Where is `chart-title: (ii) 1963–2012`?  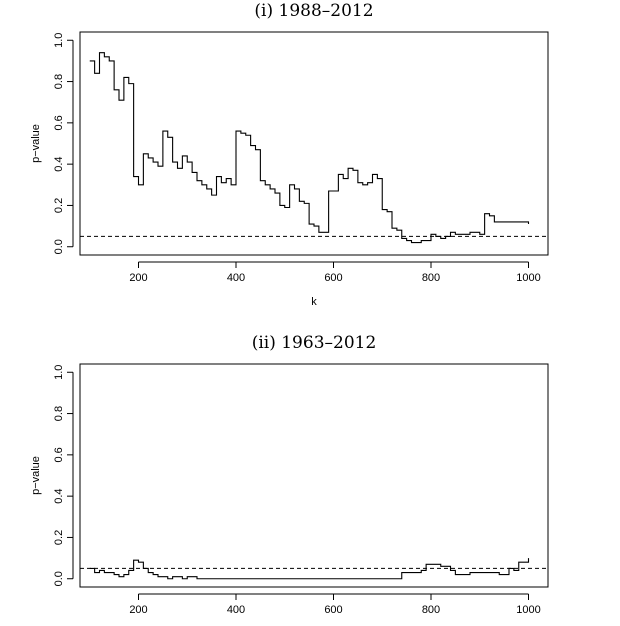
chart-title: (ii) 1963–2012 is located at coordinates (314, 343).